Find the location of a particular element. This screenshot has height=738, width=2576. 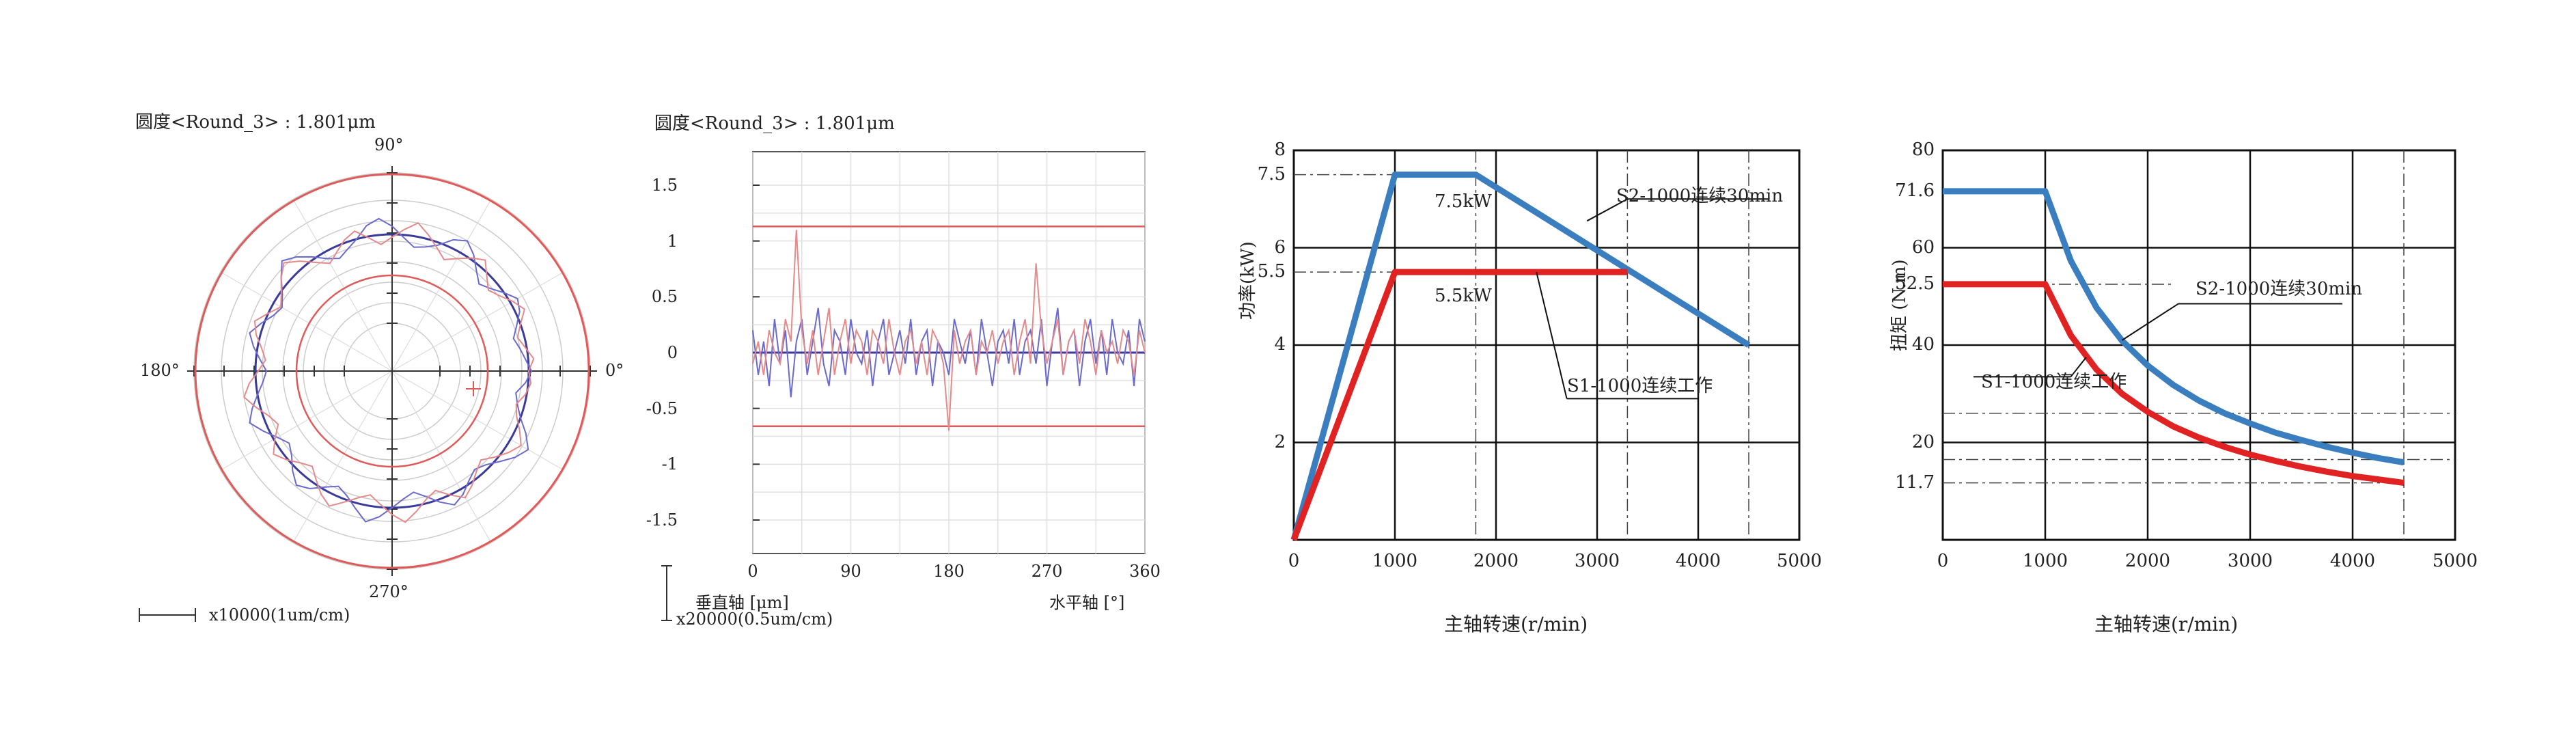

power-ylabel: 功率(kW) is located at coordinates (1248, 280).